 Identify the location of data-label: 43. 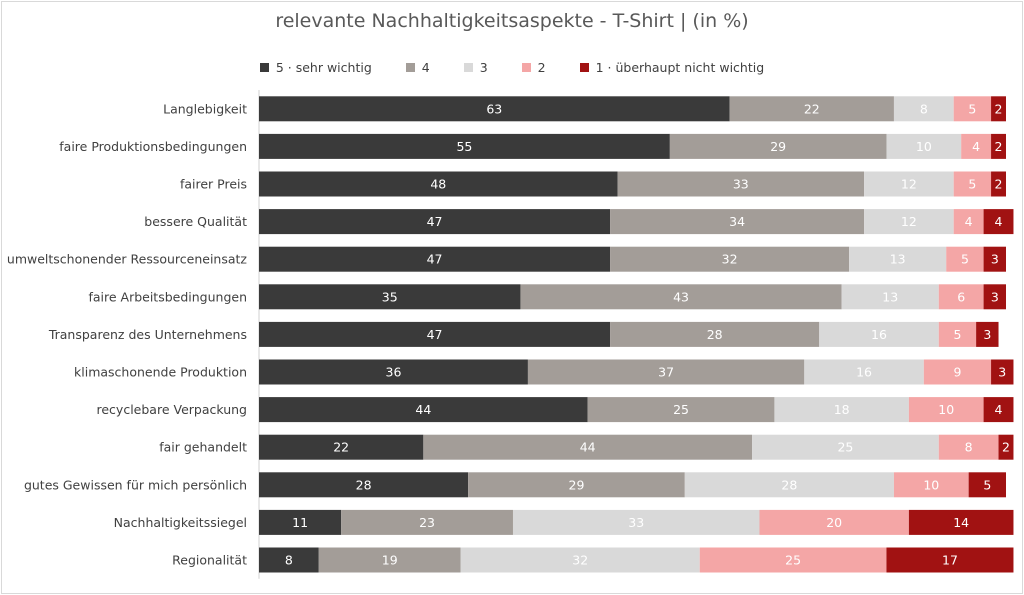
(681, 296).